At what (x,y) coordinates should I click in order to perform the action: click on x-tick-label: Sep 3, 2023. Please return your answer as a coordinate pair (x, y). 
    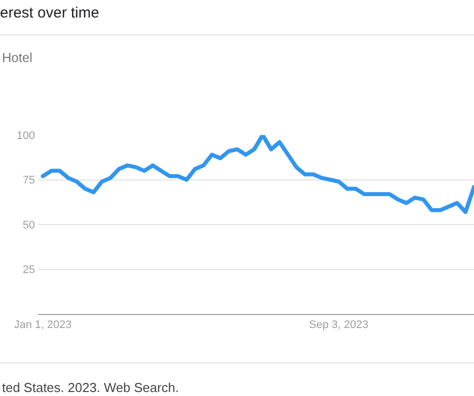
    Looking at the image, I should click on (338, 325).